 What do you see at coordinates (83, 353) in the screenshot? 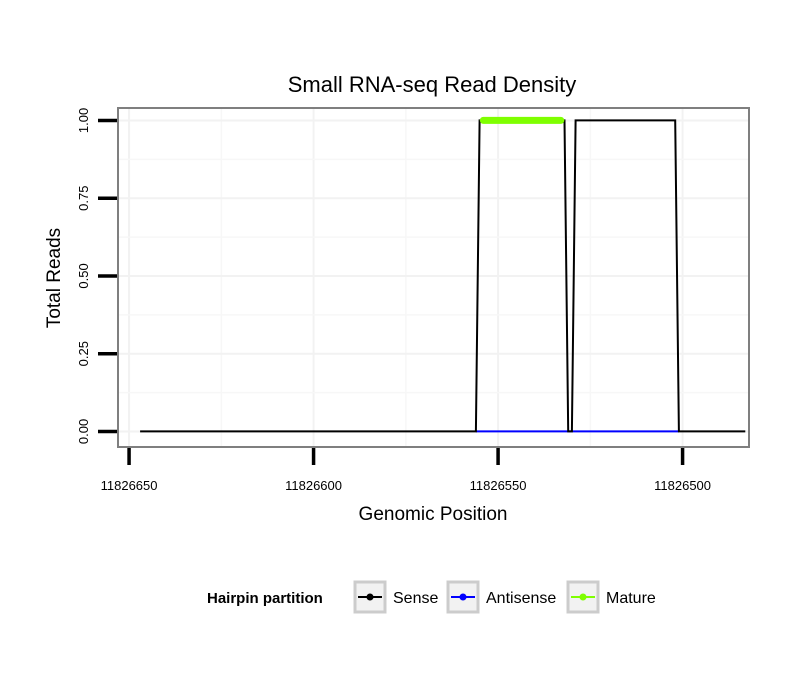
I see `y-tick-label: 0.25` at bounding box center [83, 353].